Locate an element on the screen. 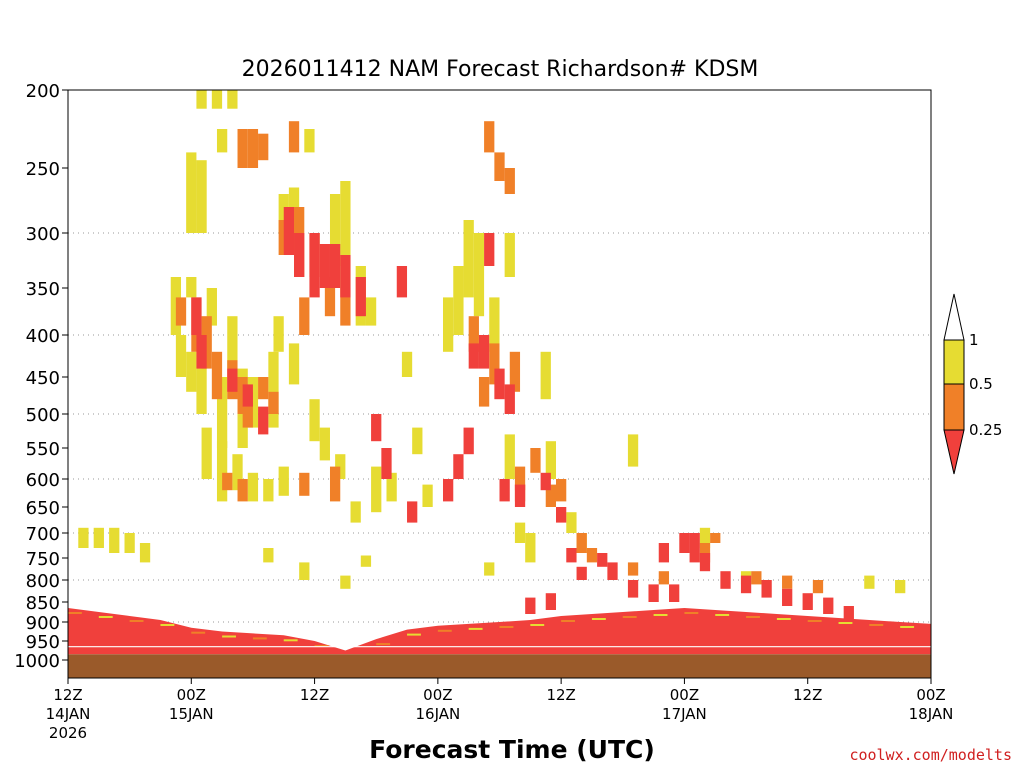  x-tick-label: 18JAN is located at coordinates (931, 714).